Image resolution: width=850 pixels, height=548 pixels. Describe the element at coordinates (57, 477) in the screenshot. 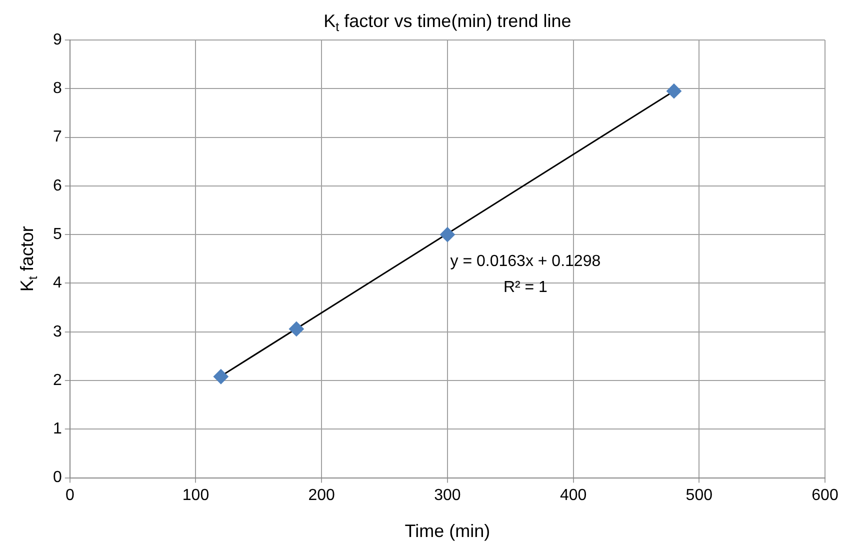

I see `y-tick-label: 0` at that location.